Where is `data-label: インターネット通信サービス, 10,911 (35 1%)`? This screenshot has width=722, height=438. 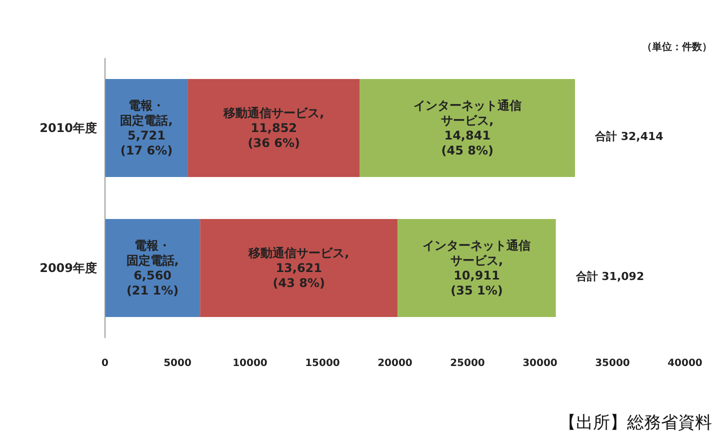
data-label: インターネット通信サービス, 10,911 (35 1%) is located at coordinates (476, 268).